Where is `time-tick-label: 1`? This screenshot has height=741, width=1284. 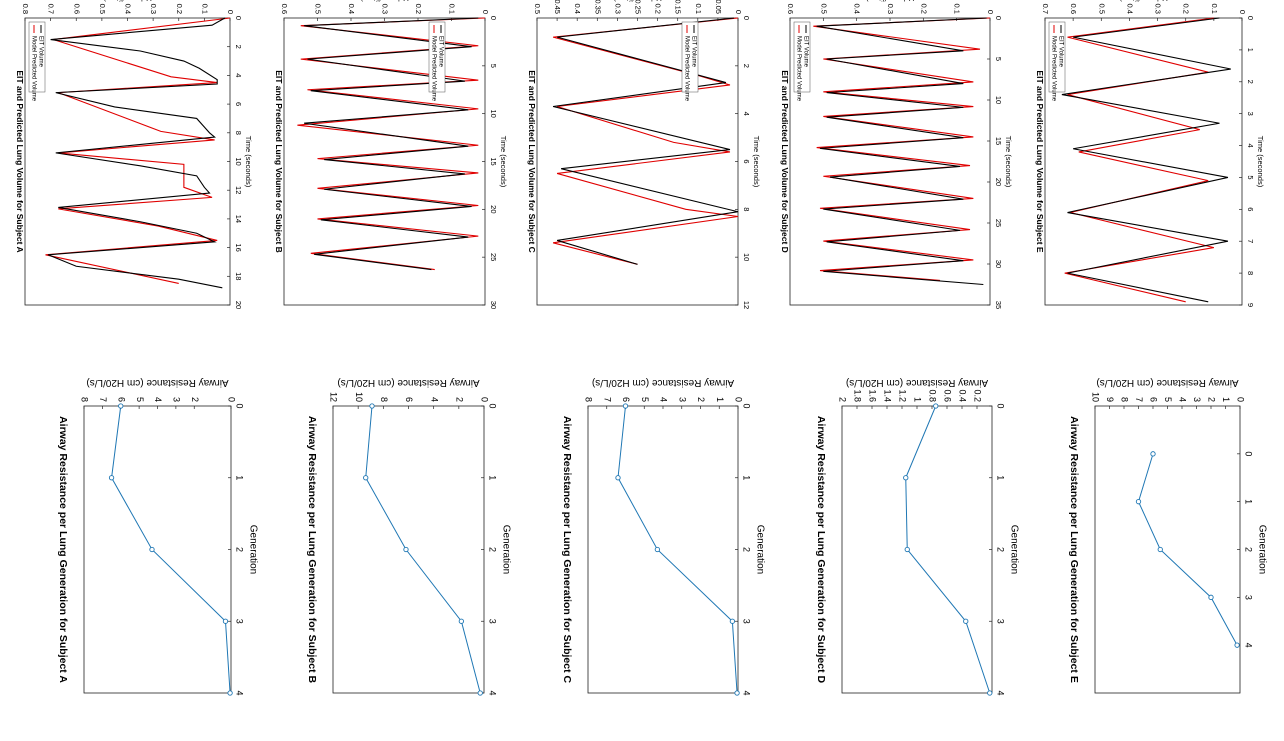 time-tick-label: 1 is located at coordinates (240, 477).